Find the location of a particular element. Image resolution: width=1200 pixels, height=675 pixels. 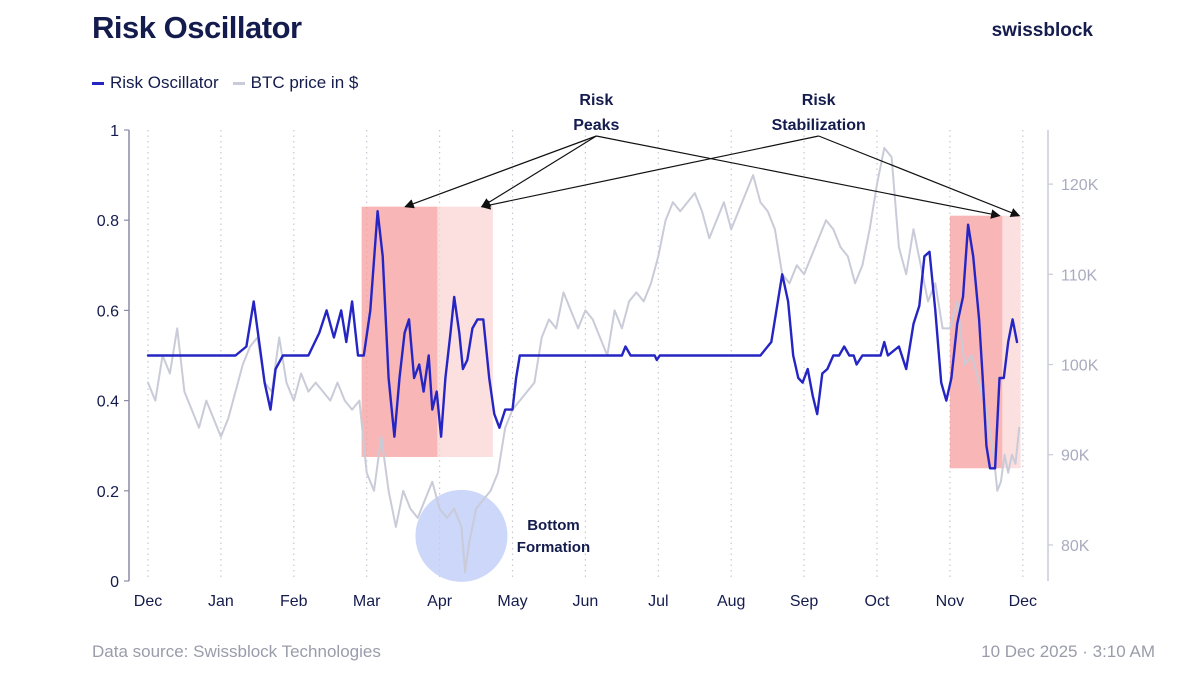

right-tick-label-0: 80K is located at coordinates (1075, 546).